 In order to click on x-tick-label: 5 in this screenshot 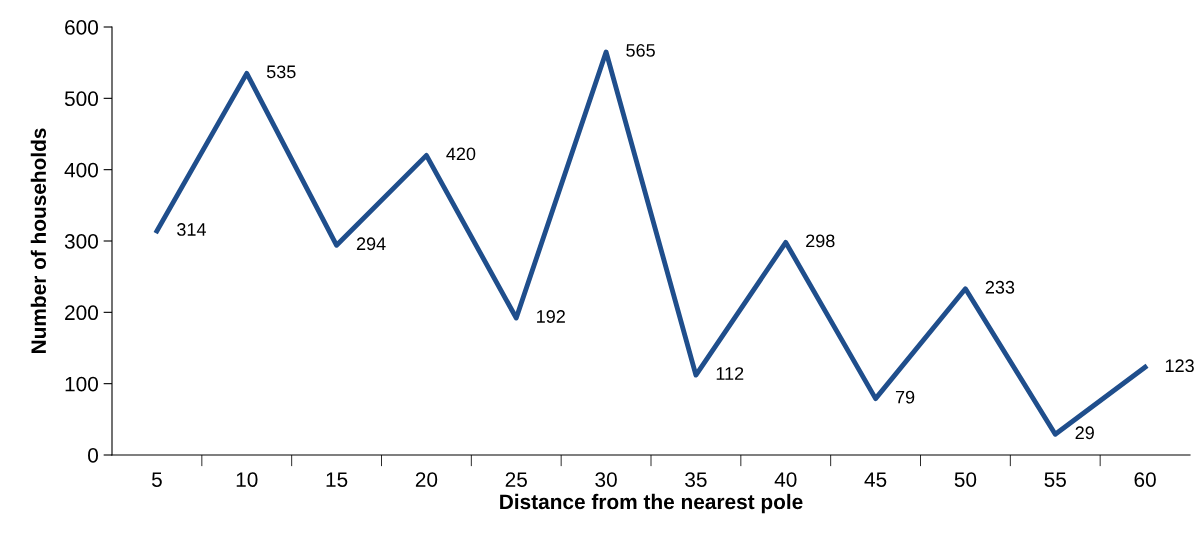, I will do `click(156, 479)`.